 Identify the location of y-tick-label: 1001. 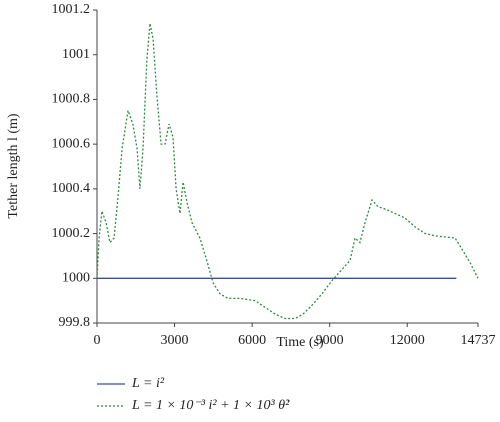
(76, 54).